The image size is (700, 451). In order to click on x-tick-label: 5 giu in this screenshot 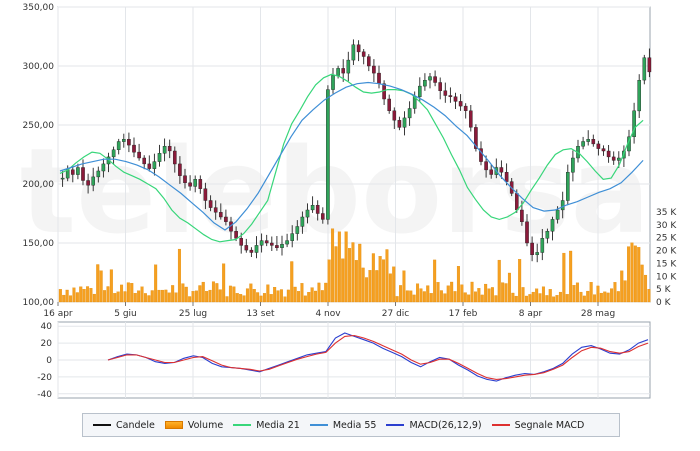, I will do `click(125, 314)`.